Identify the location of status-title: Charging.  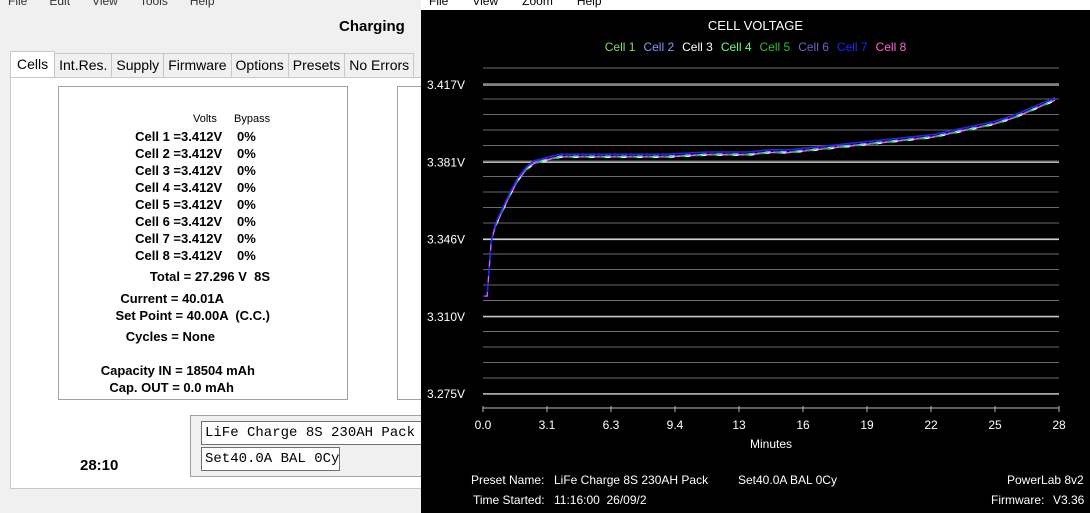
(372, 26).